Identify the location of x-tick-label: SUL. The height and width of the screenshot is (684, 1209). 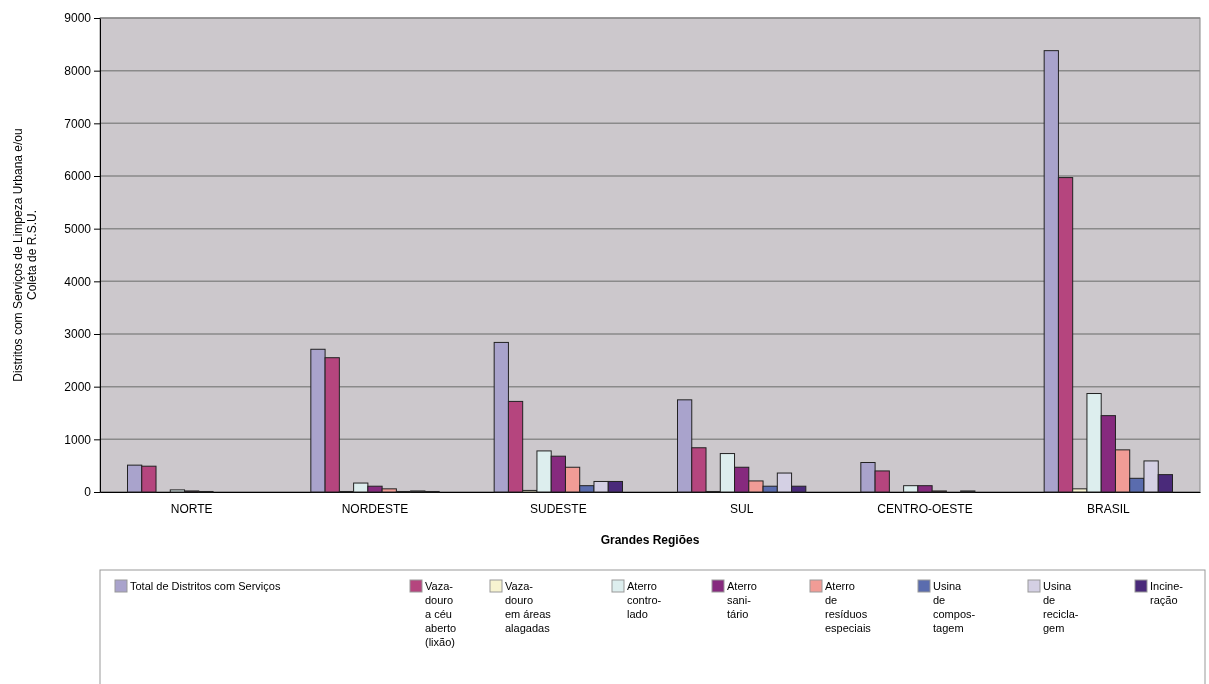
(741, 508).